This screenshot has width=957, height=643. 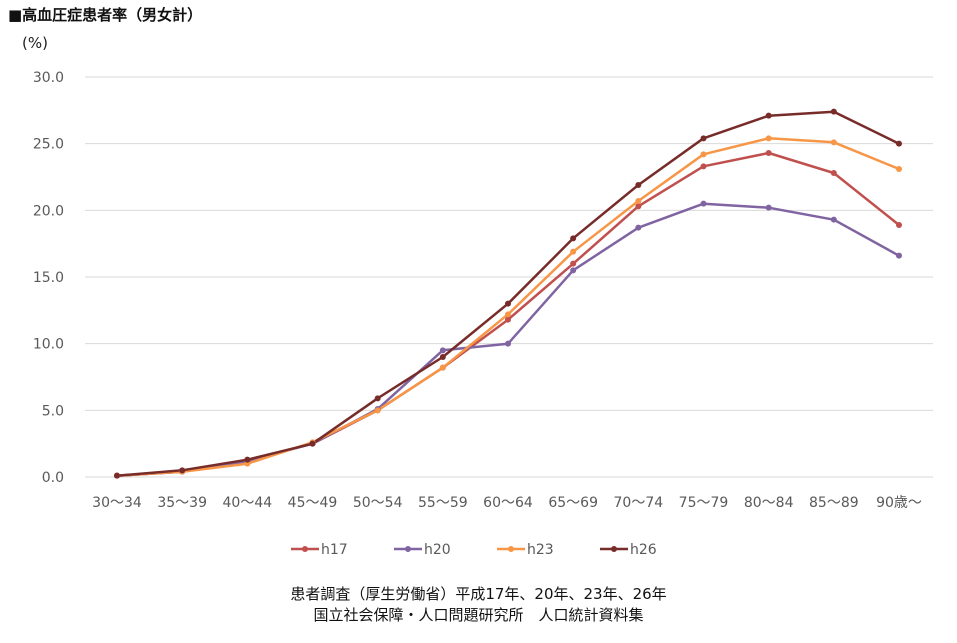 I want to click on legend-label-h20: h20, so click(x=437, y=550).